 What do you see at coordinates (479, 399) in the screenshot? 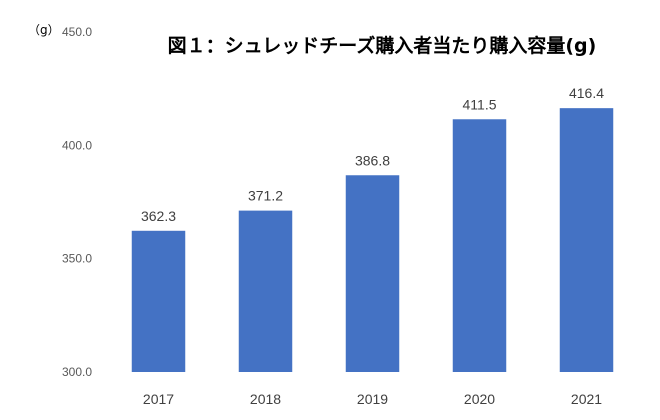
I see `x-tick-label: 2020` at bounding box center [479, 399].